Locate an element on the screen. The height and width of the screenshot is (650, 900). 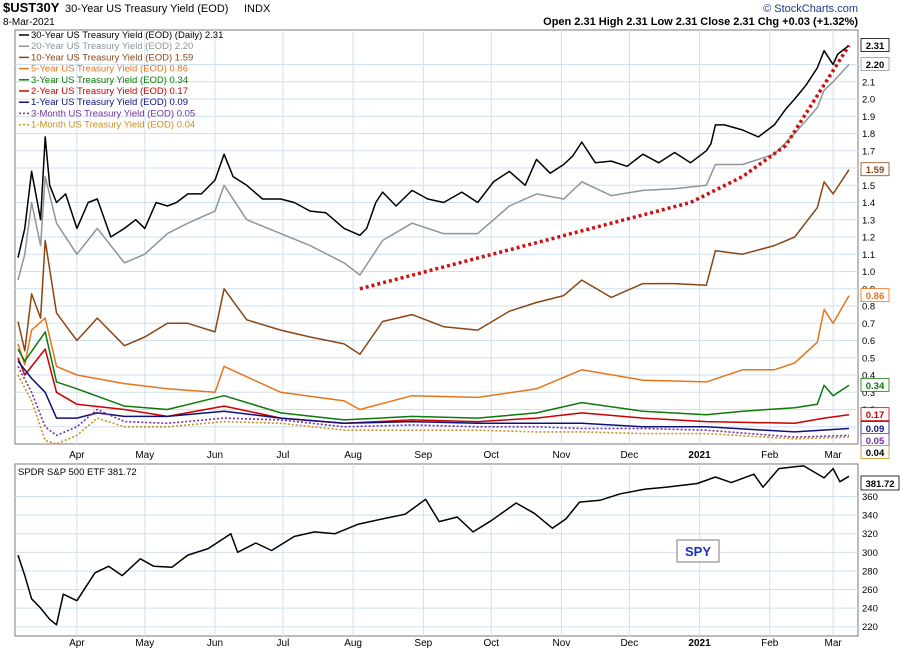
price-tag-label: 2.20 is located at coordinates (875, 65).